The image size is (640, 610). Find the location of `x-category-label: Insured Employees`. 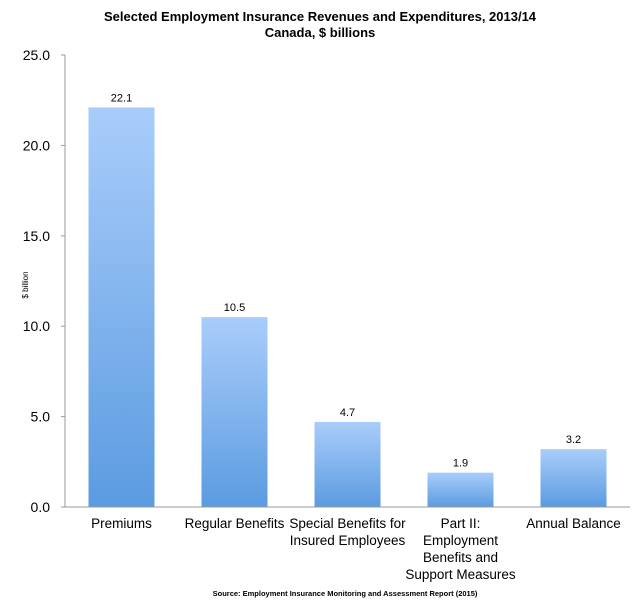

x-category-label: Insured Employees is located at coordinates (348, 540).